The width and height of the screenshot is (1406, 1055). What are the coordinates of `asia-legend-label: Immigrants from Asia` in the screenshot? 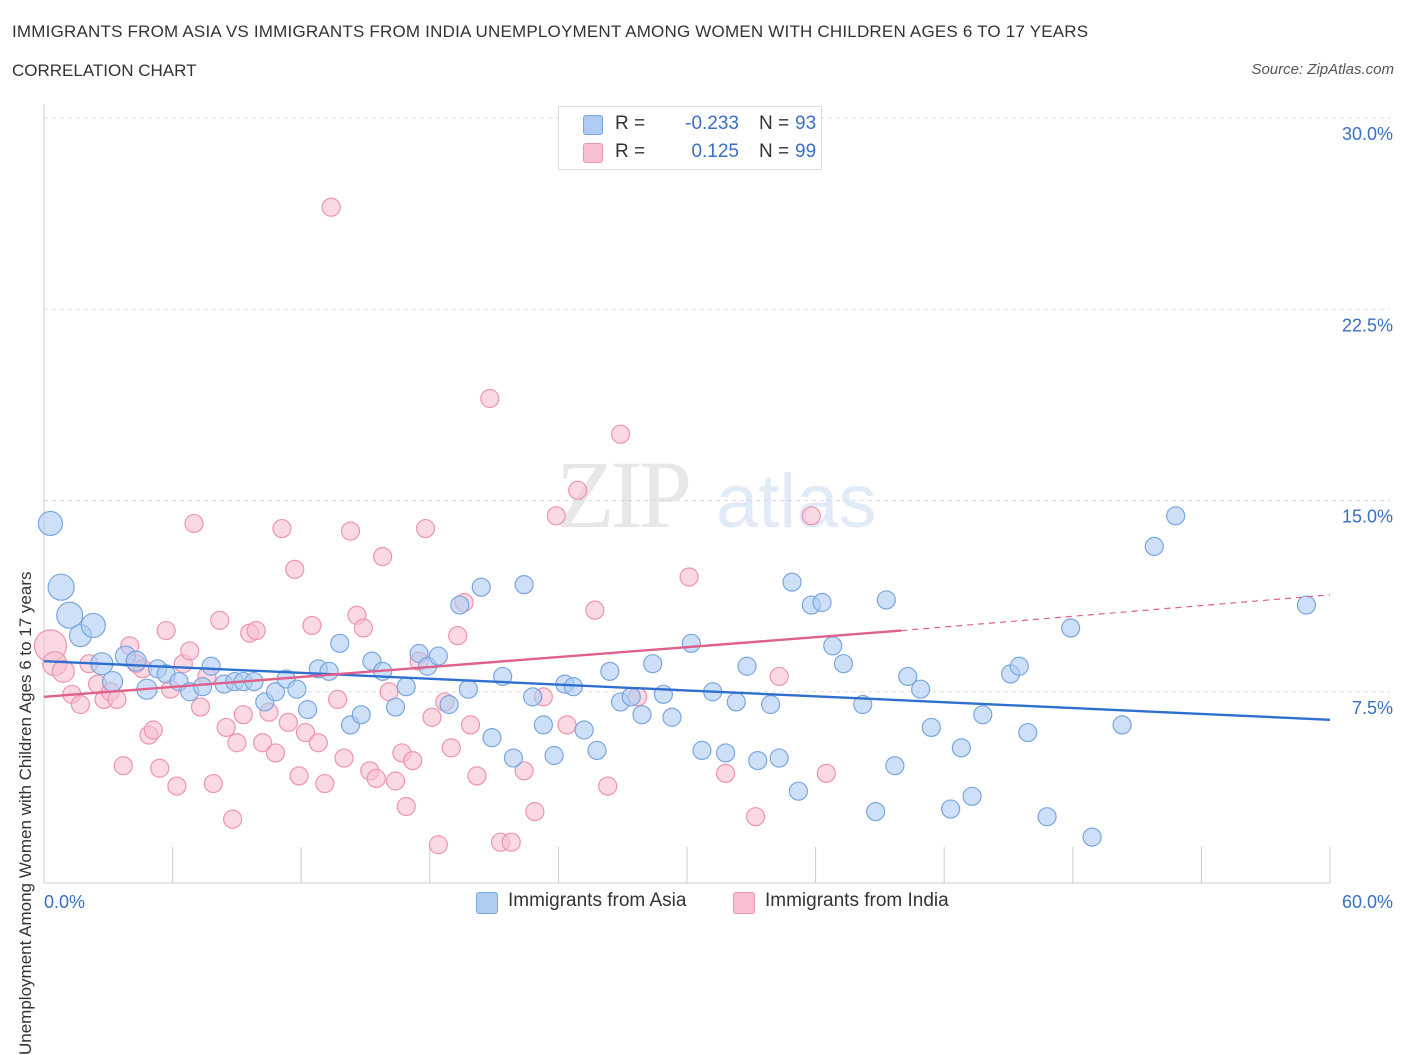 It's located at (597, 901).